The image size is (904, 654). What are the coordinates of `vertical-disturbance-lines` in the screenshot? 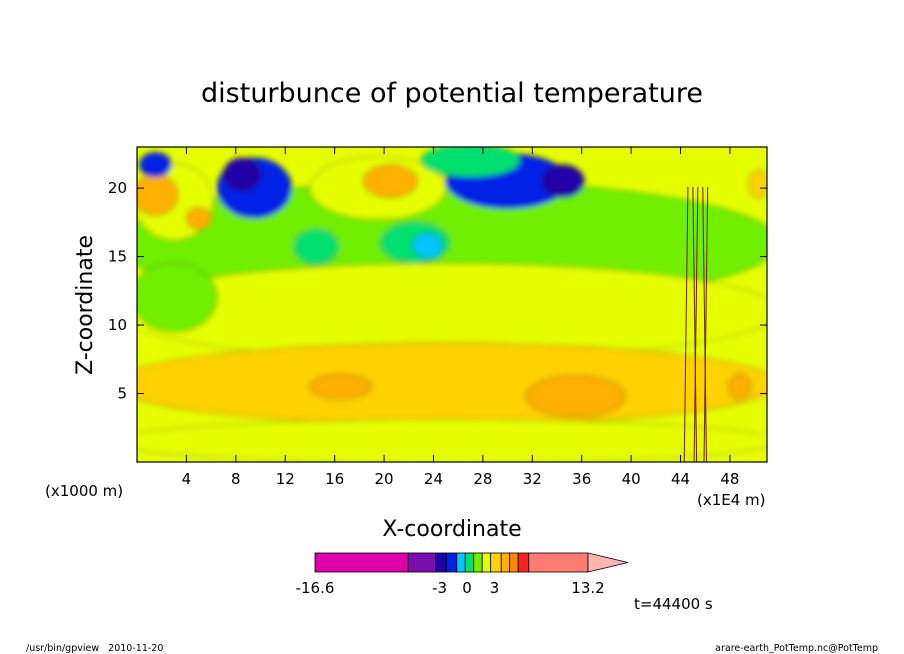 It's located at (696, 324).